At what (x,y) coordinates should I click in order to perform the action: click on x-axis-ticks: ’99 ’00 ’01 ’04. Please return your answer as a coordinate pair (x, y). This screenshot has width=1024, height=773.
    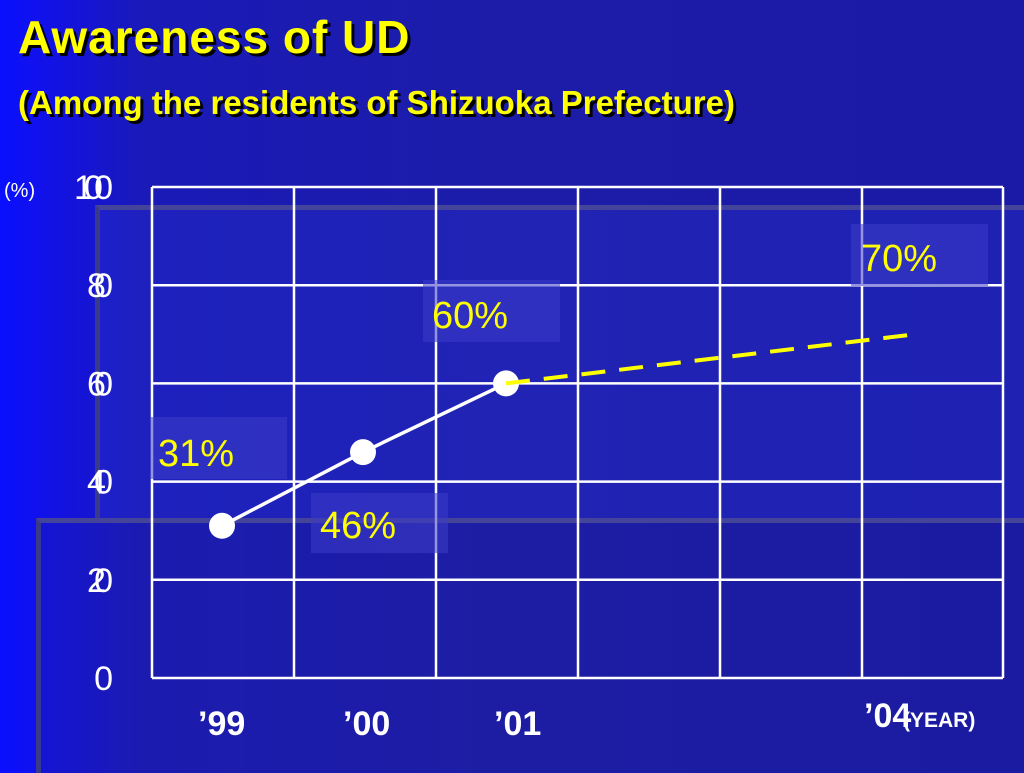
    Looking at the image, I should click on (554, 720).